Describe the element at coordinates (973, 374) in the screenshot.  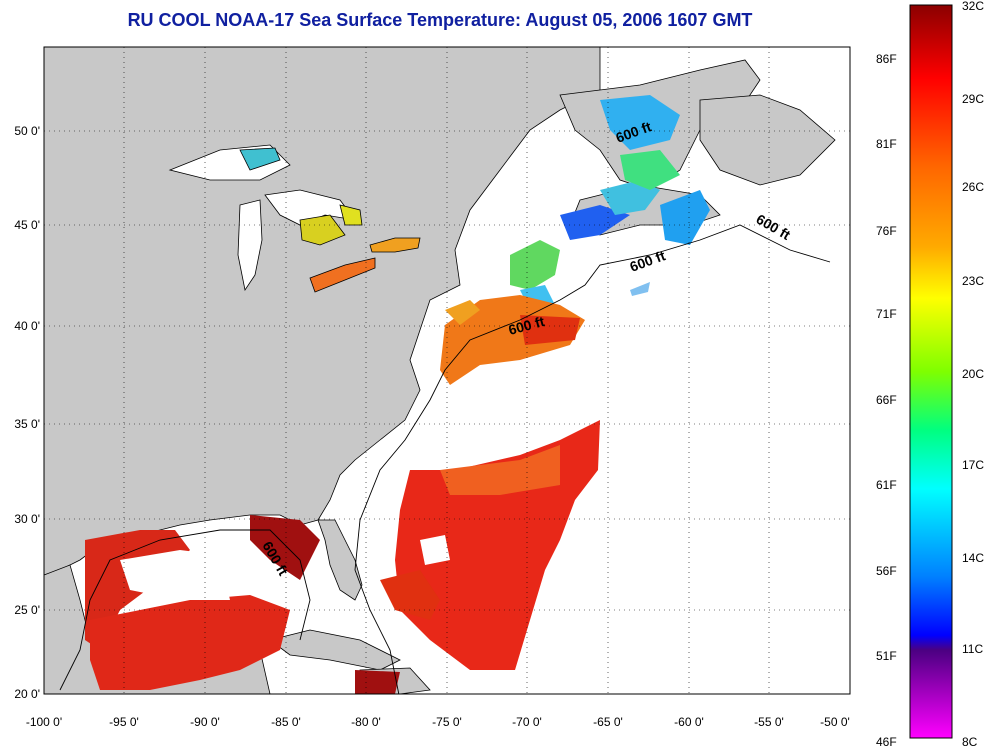
I see `colorbar-celsius-label: 20C` at that location.